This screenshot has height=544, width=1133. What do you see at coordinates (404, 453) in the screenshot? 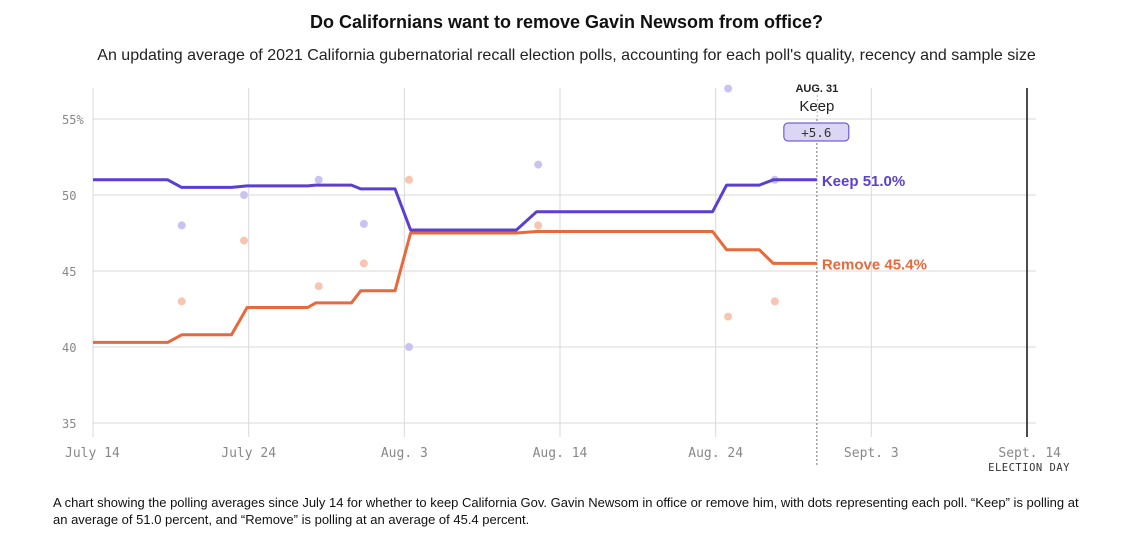
I see `x-tick-label: Aug. 3` at bounding box center [404, 453].